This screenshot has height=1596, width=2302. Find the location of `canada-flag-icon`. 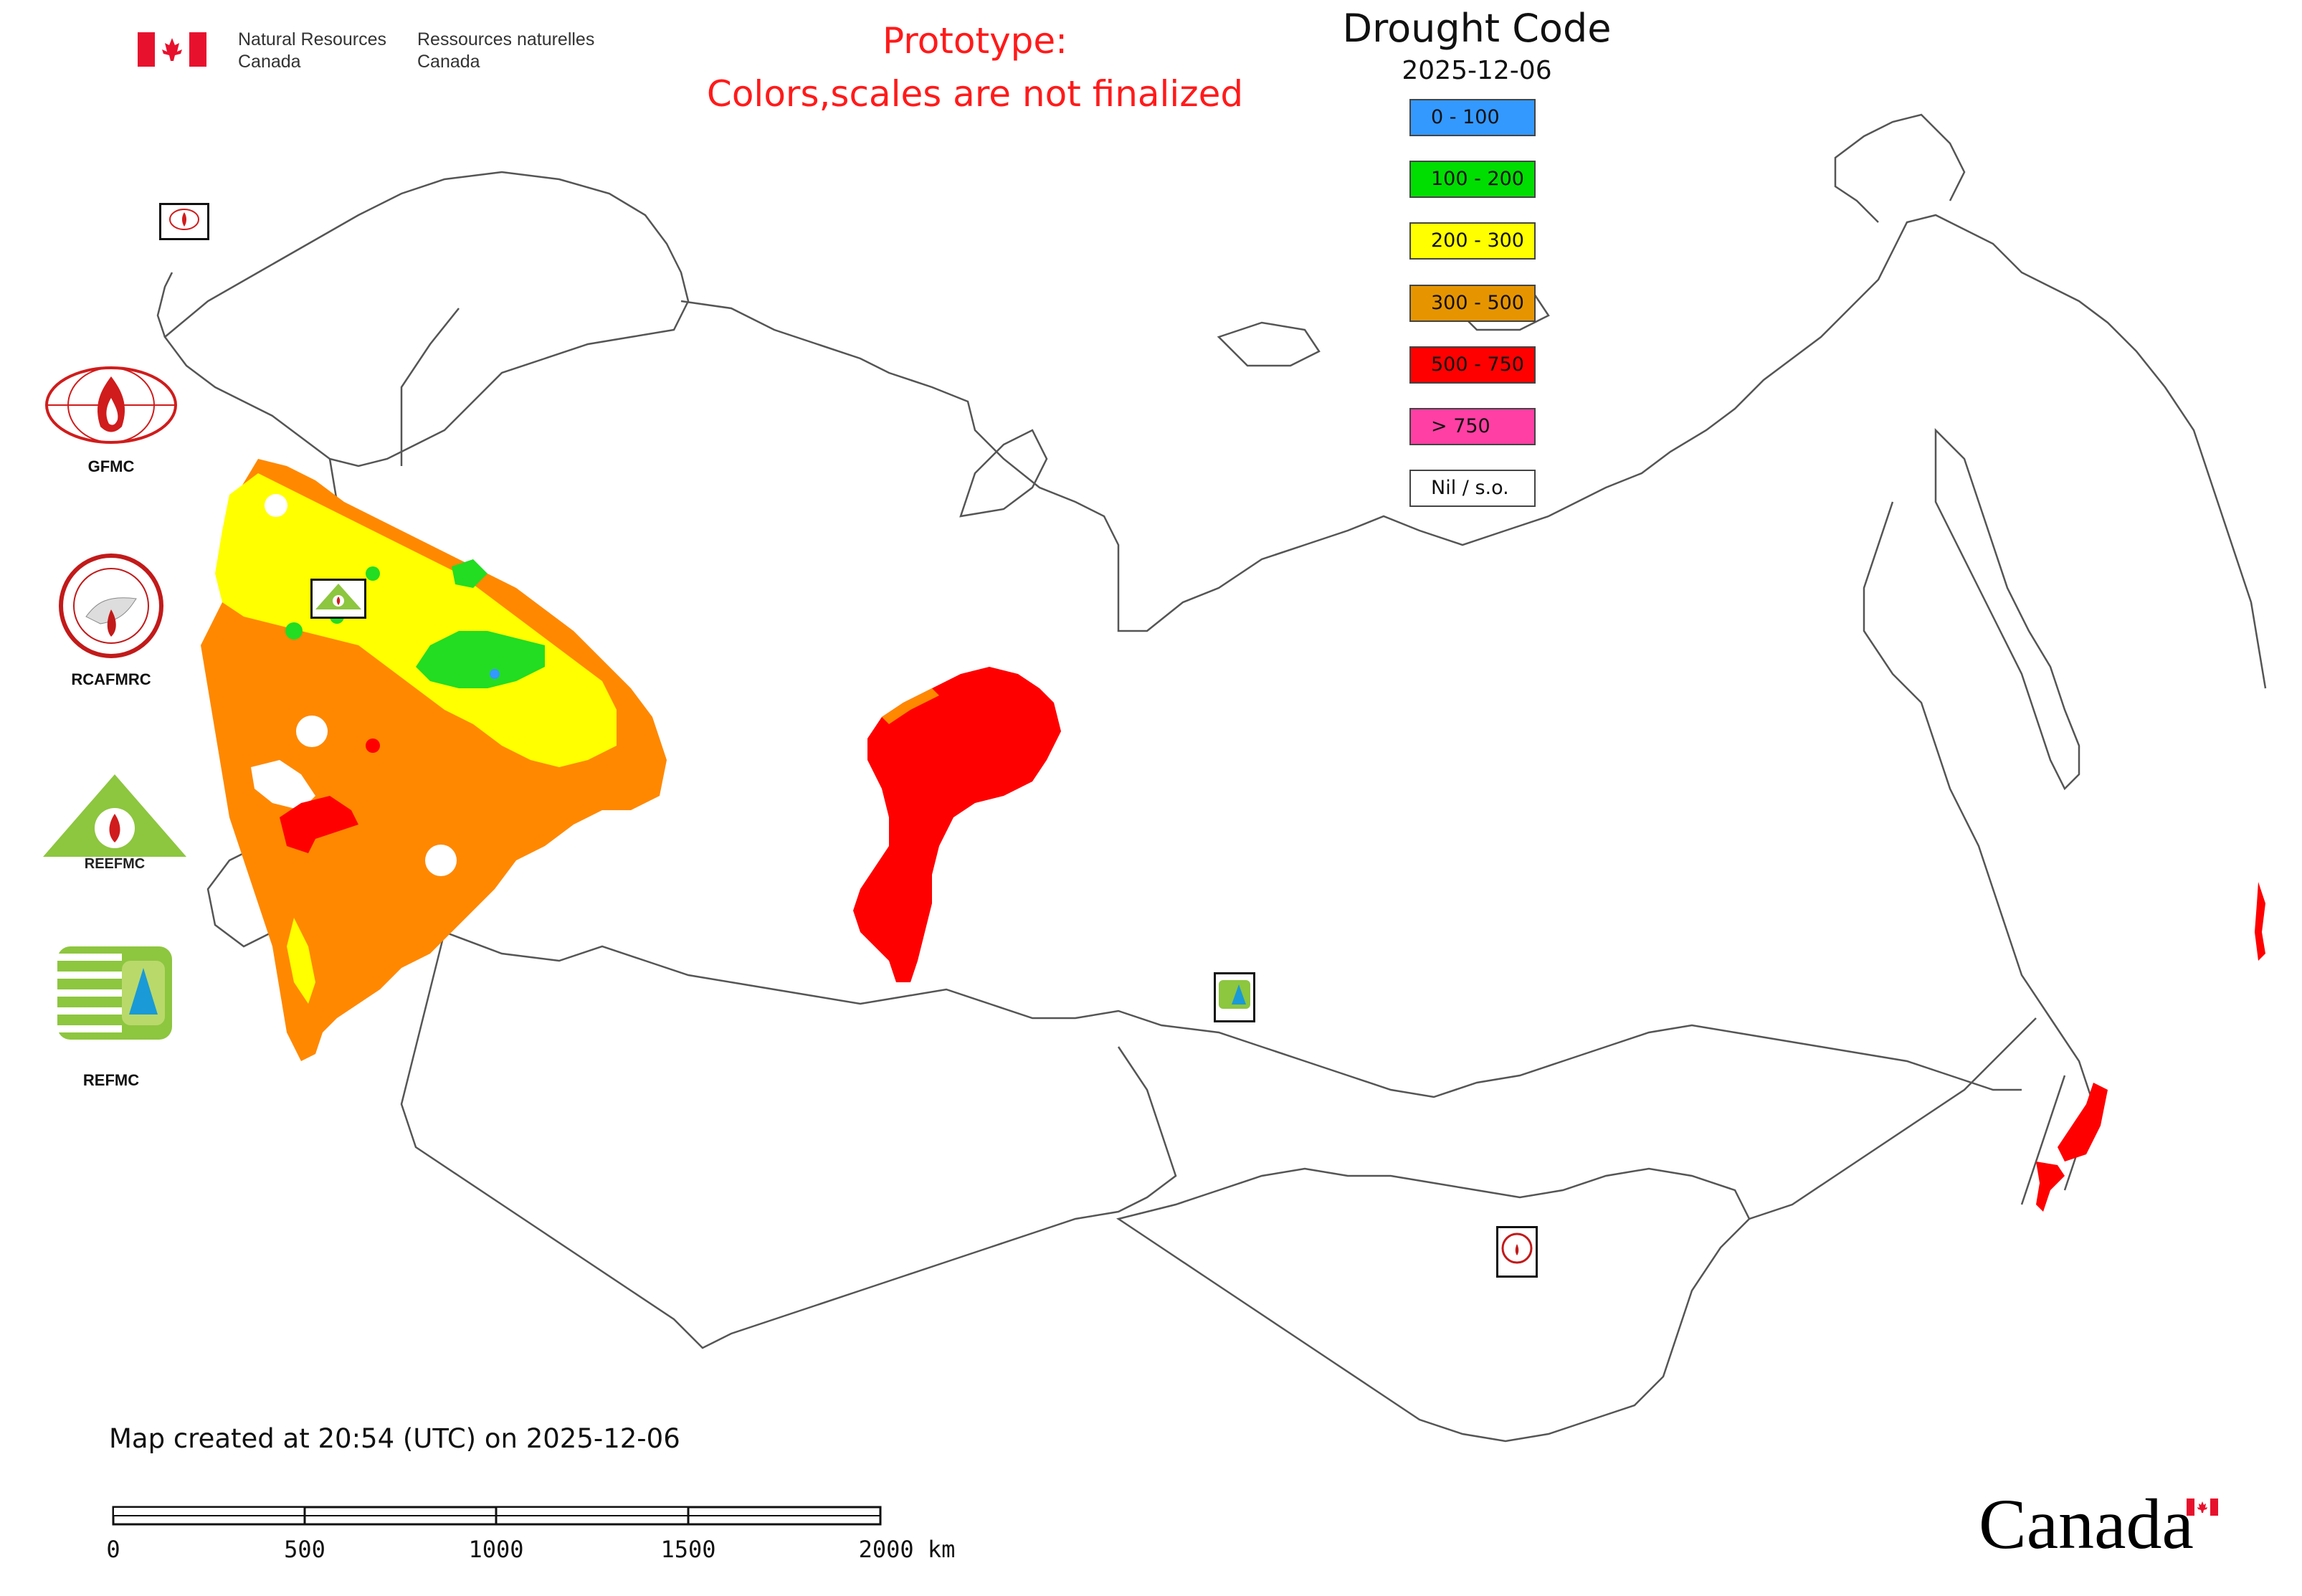

canada-flag-icon is located at coordinates (172, 49).